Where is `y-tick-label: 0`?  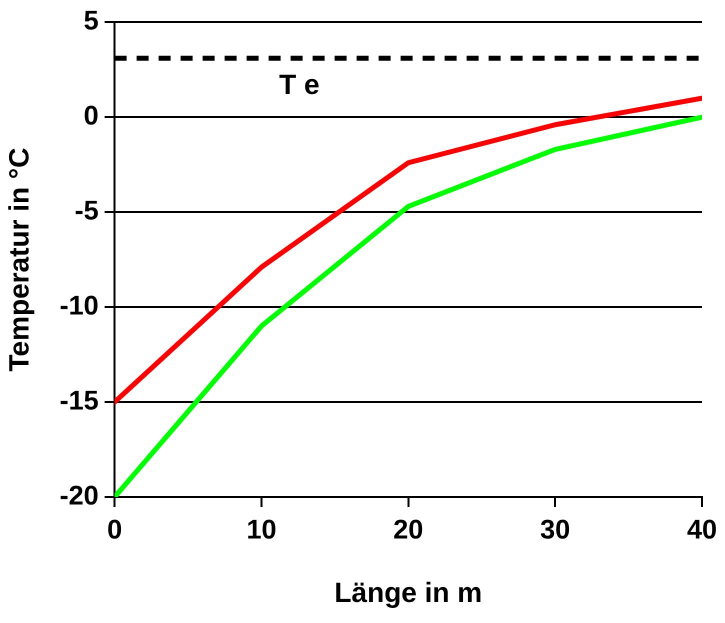
y-tick-label: 0 is located at coordinates (91, 115).